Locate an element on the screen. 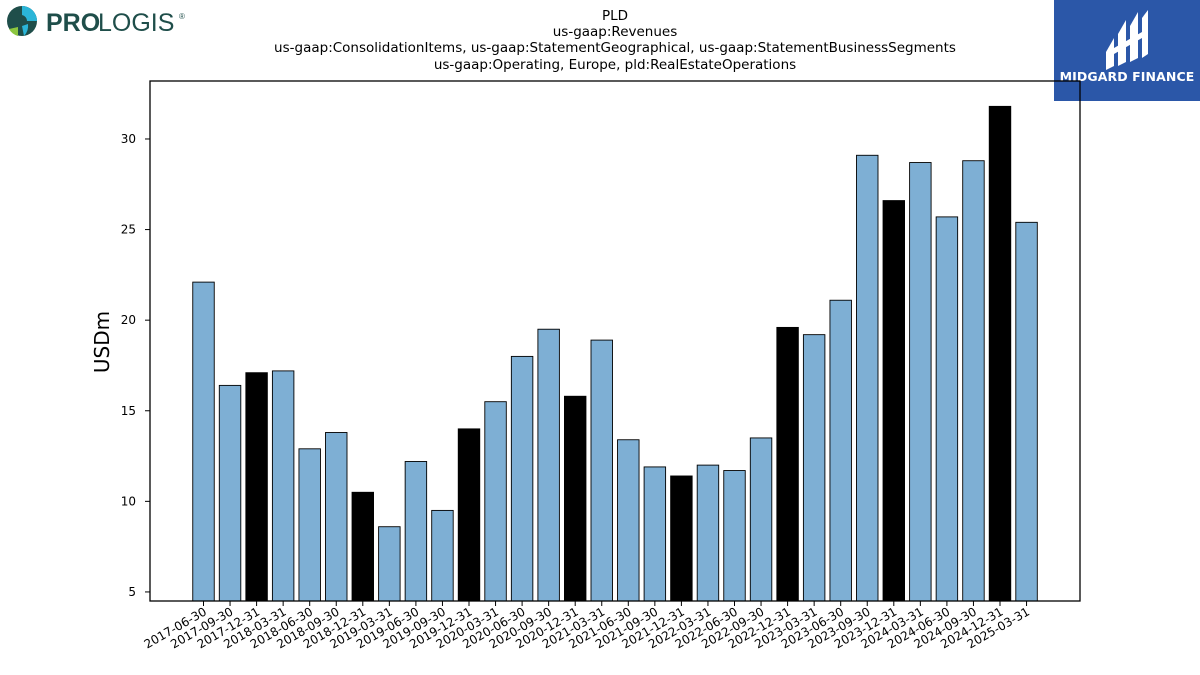 Image resolution: width=1200 pixels, height=675 pixels. prologis-globe-icon: PRO LOGIS ® is located at coordinates (96, 21).